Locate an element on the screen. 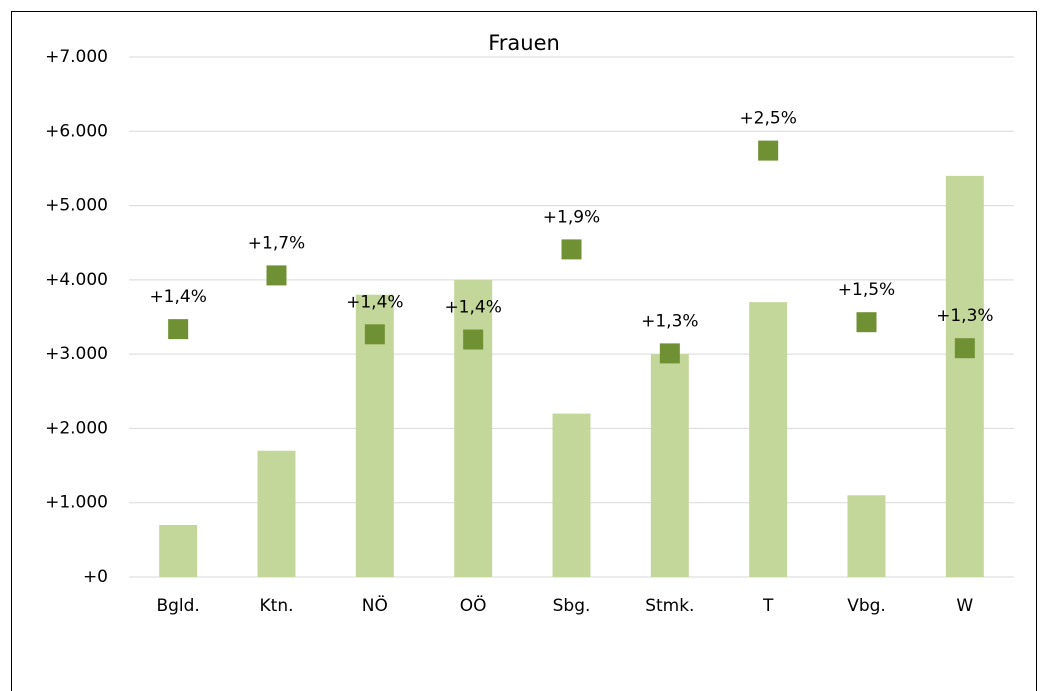  data-label: +1,7% is located at coordinates (276, 243).